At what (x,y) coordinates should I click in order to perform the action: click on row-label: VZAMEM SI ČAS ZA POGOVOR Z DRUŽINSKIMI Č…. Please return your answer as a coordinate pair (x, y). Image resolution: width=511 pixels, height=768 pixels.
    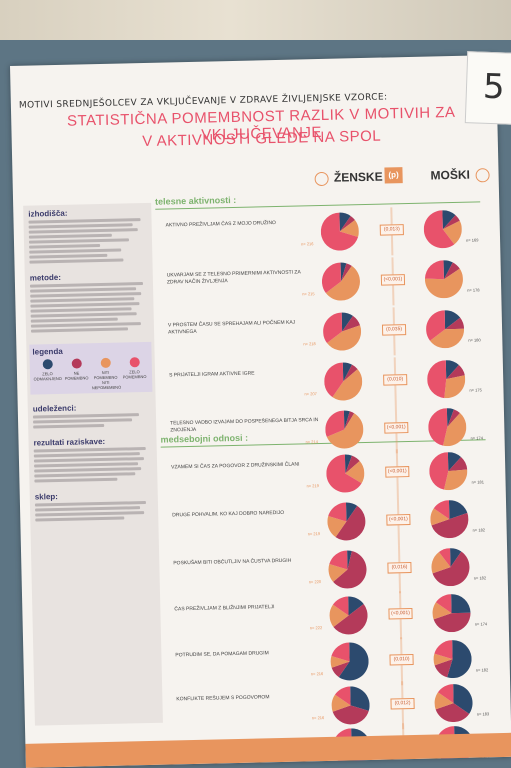
    Looking at the image, I should click on (235, 466).